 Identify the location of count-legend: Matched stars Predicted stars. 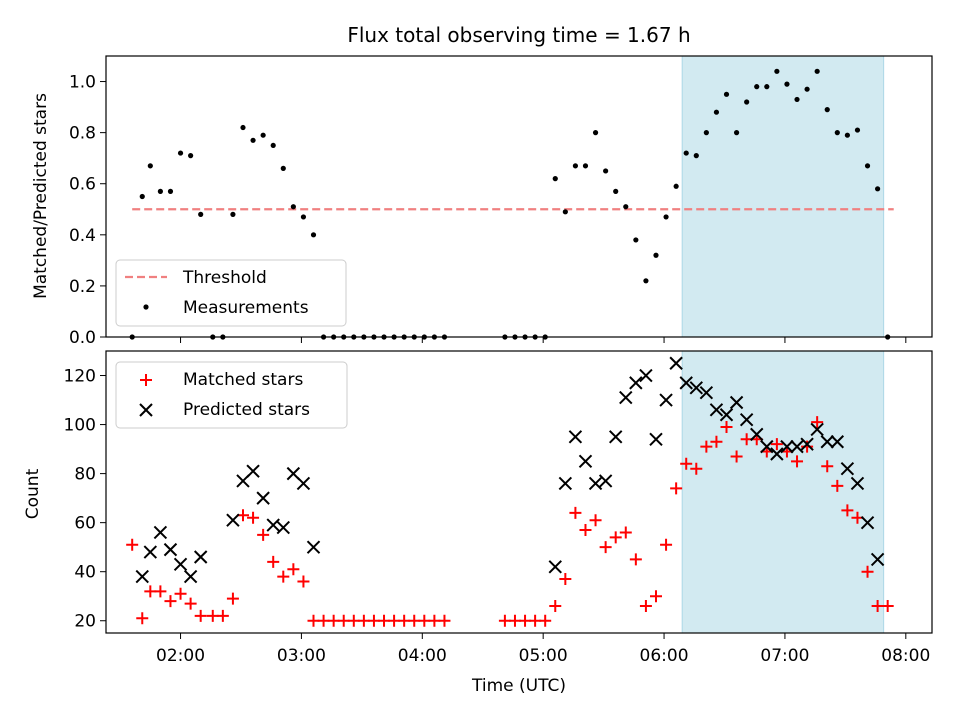
(231, 395).